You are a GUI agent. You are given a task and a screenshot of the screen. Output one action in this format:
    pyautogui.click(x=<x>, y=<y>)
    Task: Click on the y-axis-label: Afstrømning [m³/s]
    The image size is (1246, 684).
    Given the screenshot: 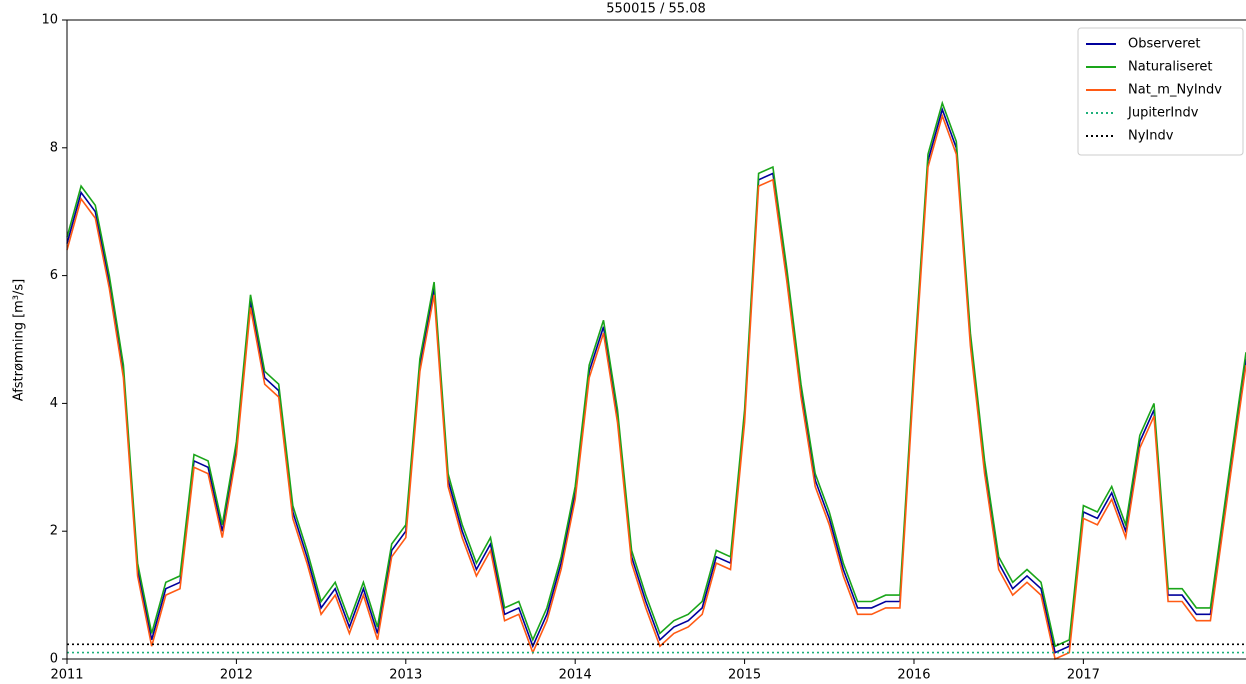 What is the action you would take?
    pyautogui.click(x=19, y=340)
    